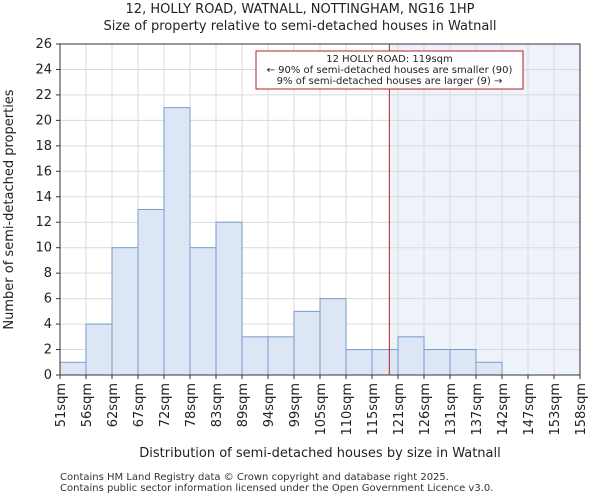  What do you see at coordinates (48, 299) in the screenshot?
I see `y-tick-label-6: 6` at bounding box center [48, 299].